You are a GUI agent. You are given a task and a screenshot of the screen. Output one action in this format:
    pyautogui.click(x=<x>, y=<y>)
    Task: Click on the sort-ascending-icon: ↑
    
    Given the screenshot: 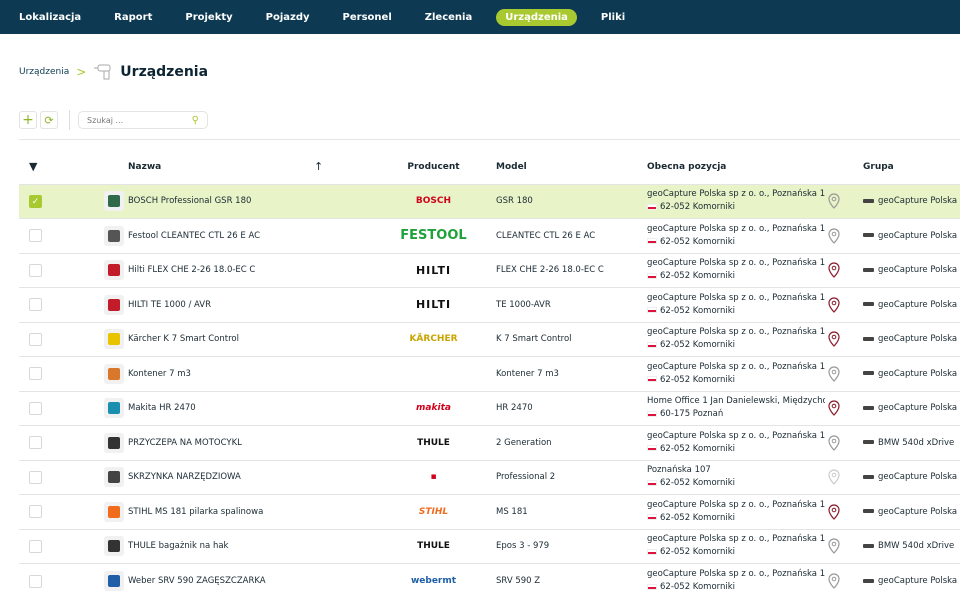 What is the action you would take?
    pyautogui.click(x=318, y=166)
    